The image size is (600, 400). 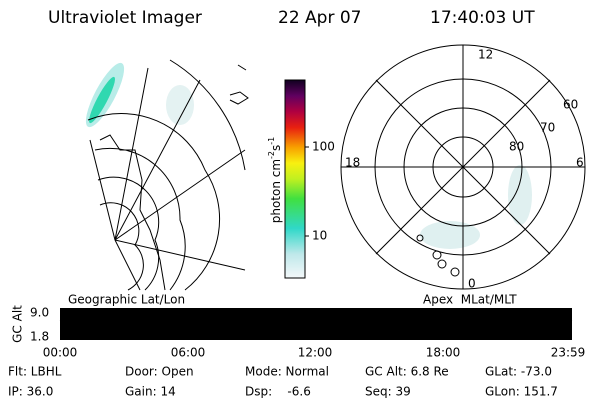 I want to click on timeline-xtick: 23:59, so click(x=568, y=353).